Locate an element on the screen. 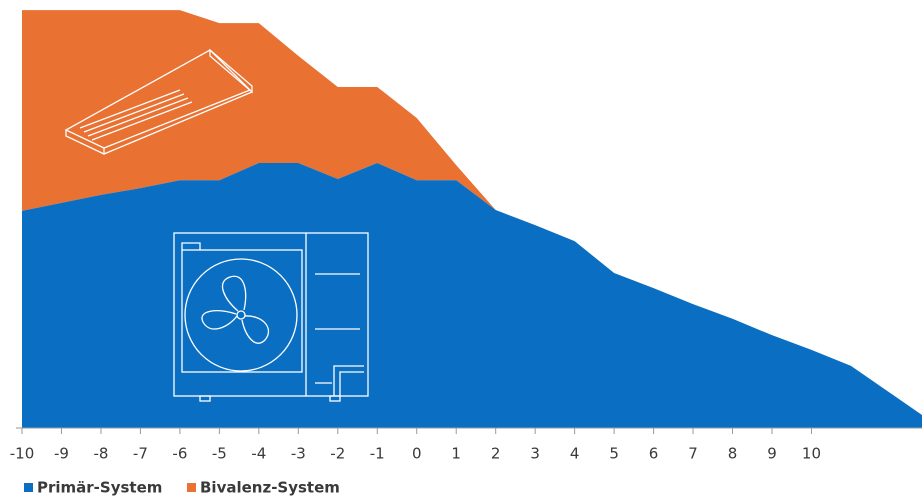 This screenshot has width=922, height=496. x-tick-label: 1 is located at coordinates (456, 454).